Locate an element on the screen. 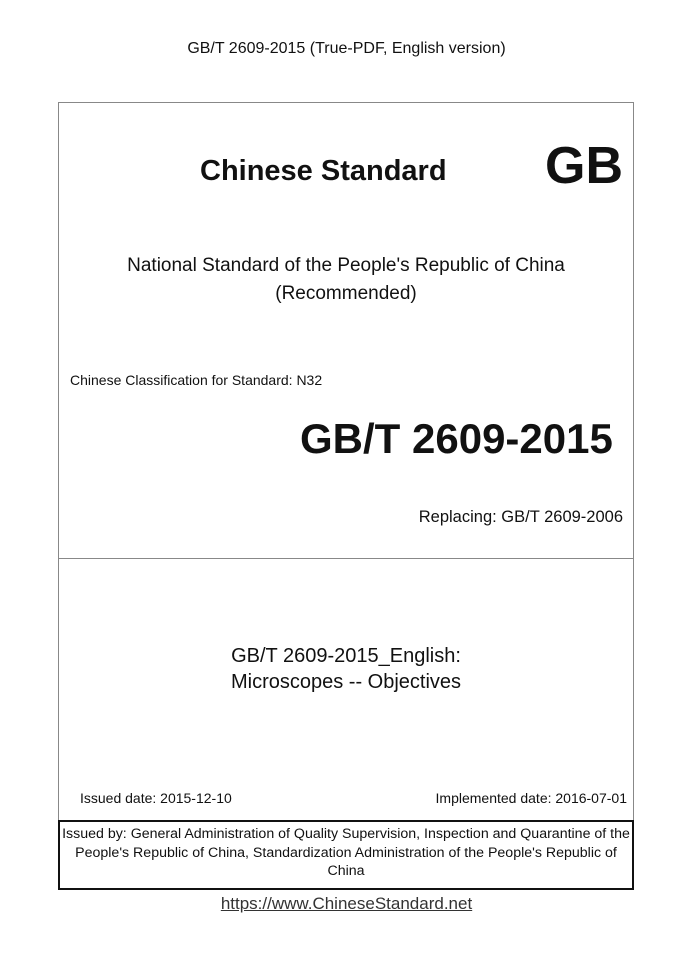 The height and width of the screenshot is (980, 693). footer: https://www.ChineseStandard.net is located at coordinates (346, 904).